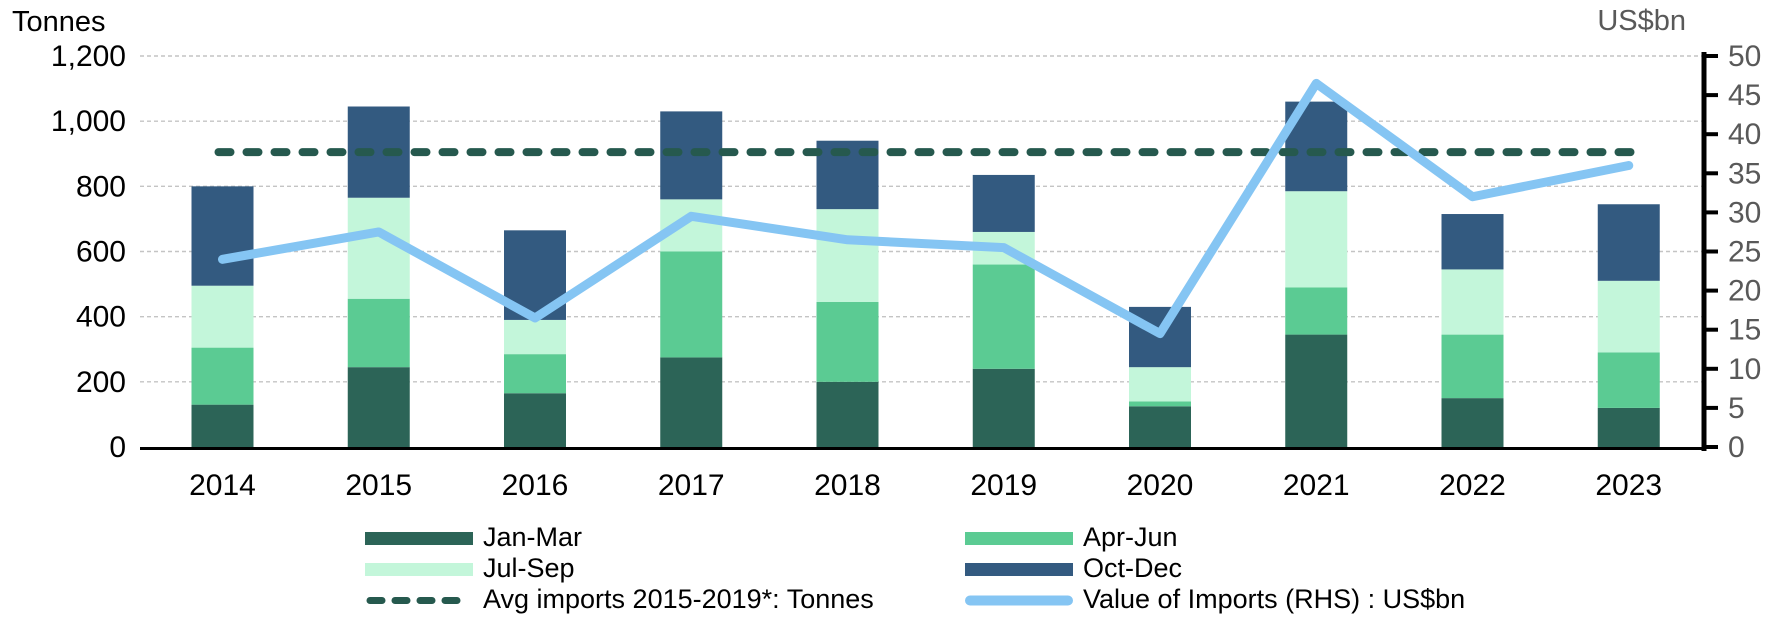 Image resolution: width=1772 pixels, height=628 pixels. Describe the element at coordinates (378, 485) in the screenshot. I see `category-label-2015: 2015` at that location.